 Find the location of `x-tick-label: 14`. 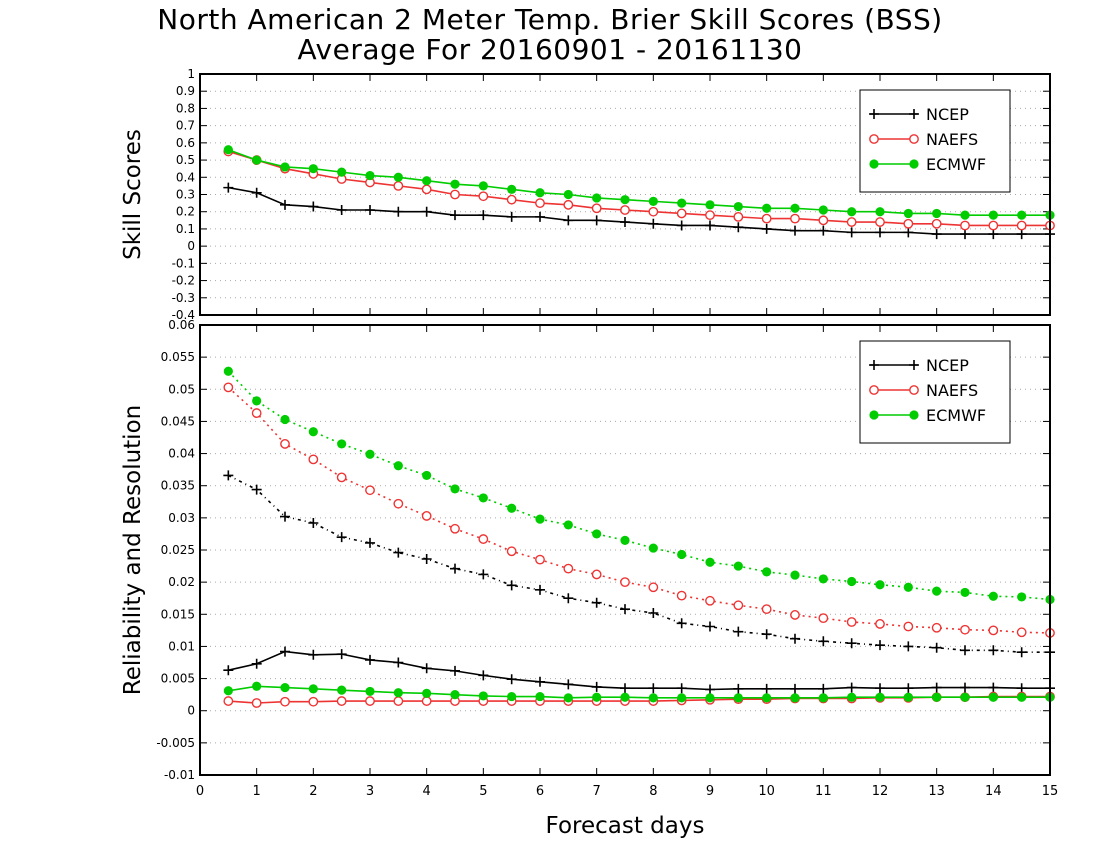

x-tick-label: 14 is located at coordinates (993, 791).